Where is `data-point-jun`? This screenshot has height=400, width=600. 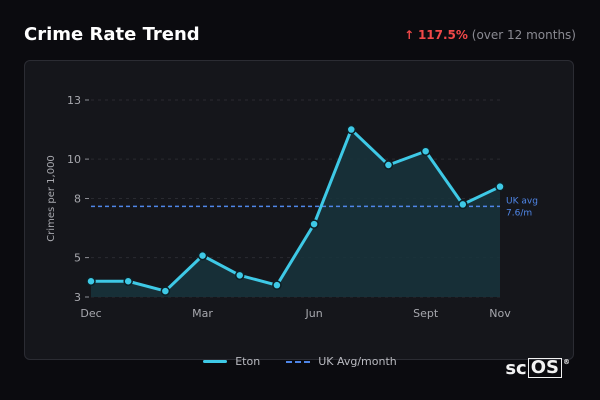 data-point-jun is located at coordinates (314, 224).